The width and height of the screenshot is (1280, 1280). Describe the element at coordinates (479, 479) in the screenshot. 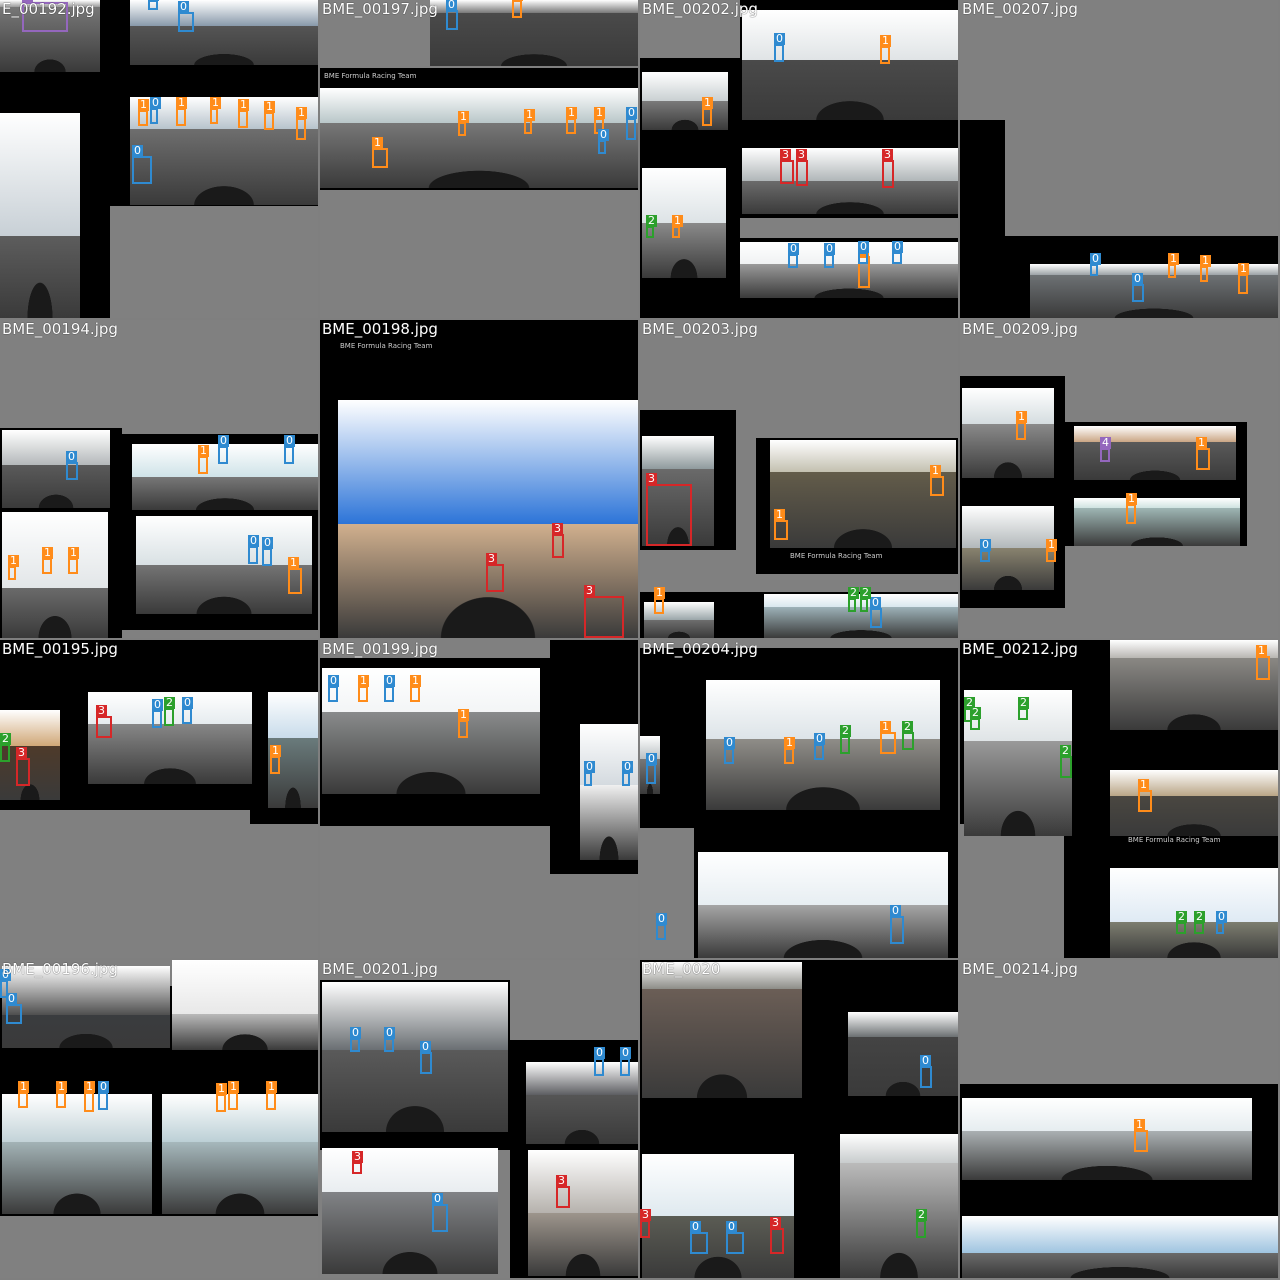

I see `mosaic-tile: 3 3 3 BME Formula Racing Team BME_00198.jpg` at that location.